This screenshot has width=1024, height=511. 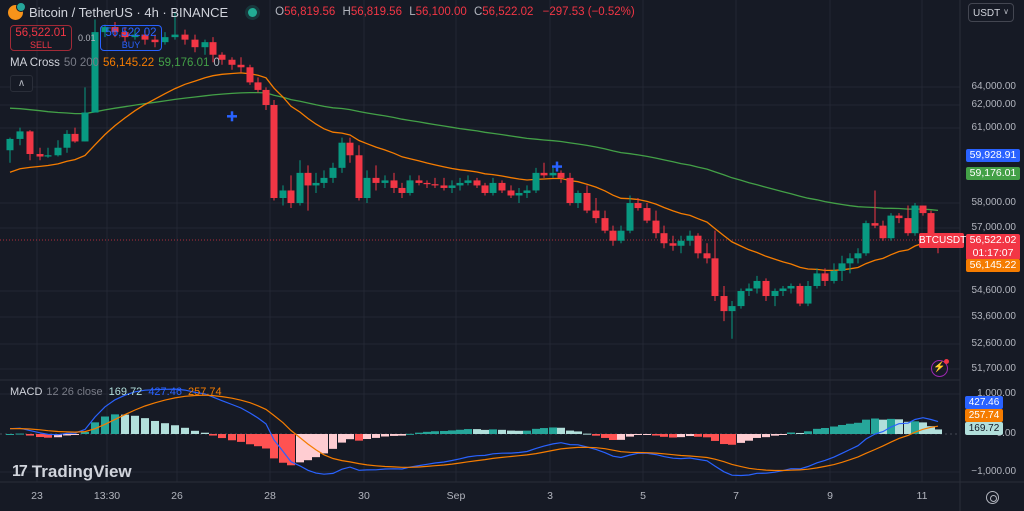 What do you see at coordinates (830, 496) in the screenshot?
I see `time-axis-label: 9` at bounding box center [830, 496].